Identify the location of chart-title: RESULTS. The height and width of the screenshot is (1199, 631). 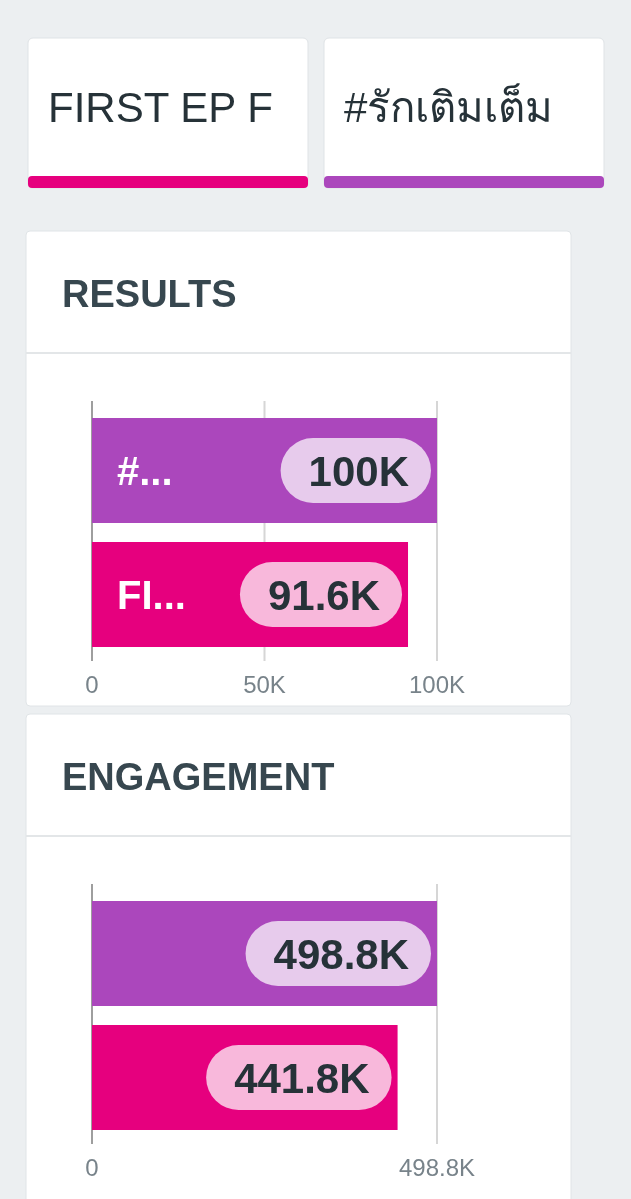
(149, 294).